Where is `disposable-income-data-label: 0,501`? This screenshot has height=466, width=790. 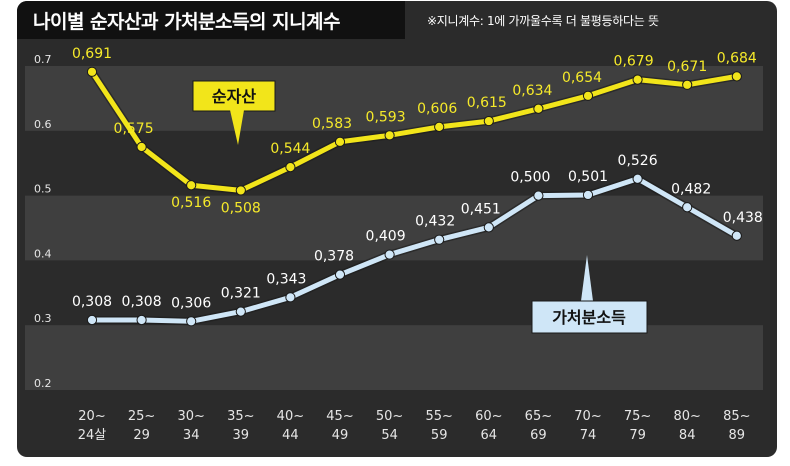 disposable-income-data-label: 0,501 is located at coordinates (588, 177).